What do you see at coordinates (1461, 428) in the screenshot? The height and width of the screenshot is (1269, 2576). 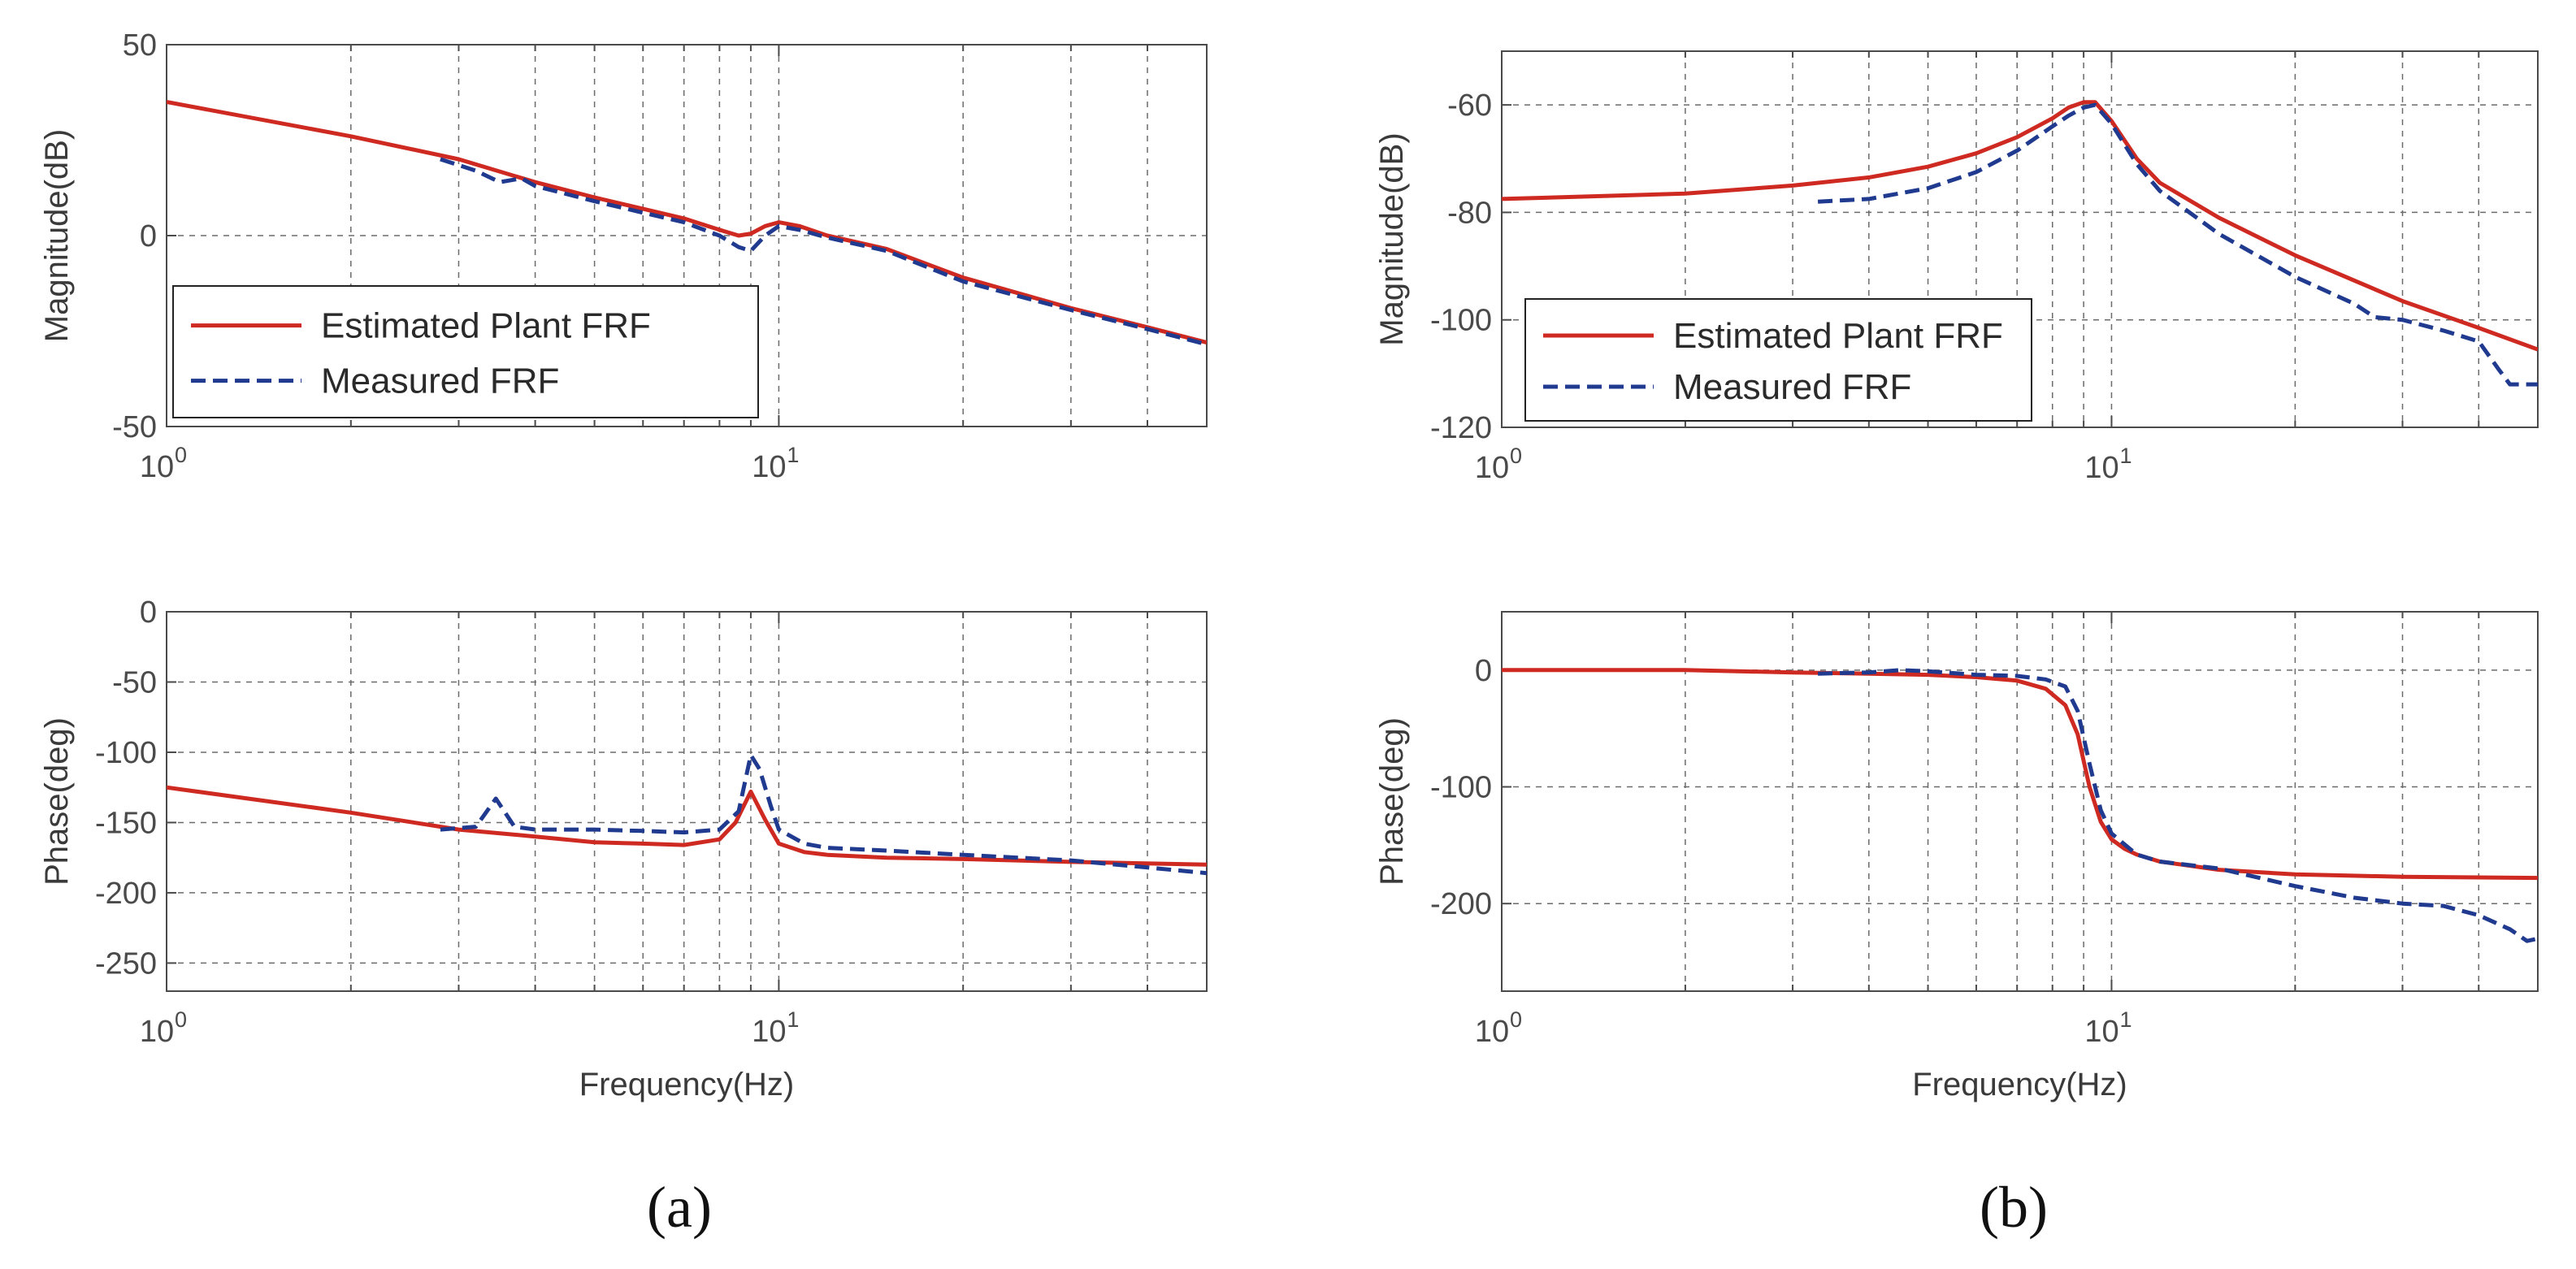 I see `y-tick-label: -120` at bounding box center [1461, 428].